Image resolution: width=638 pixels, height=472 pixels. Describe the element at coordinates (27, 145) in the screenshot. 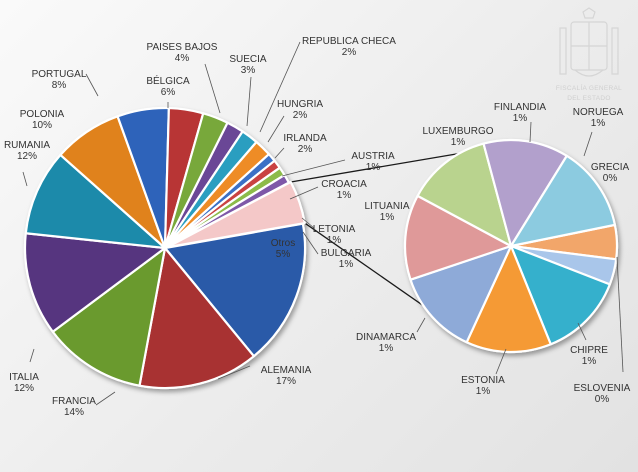

I see `label-name-rumania: RUMANIA` at that location.